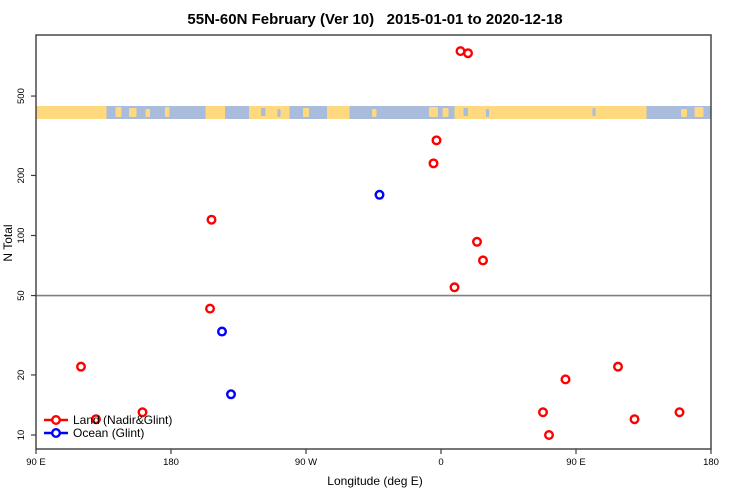  I want to click on legend-label-land: Land (Nadir&Glint), so click(123, 420).